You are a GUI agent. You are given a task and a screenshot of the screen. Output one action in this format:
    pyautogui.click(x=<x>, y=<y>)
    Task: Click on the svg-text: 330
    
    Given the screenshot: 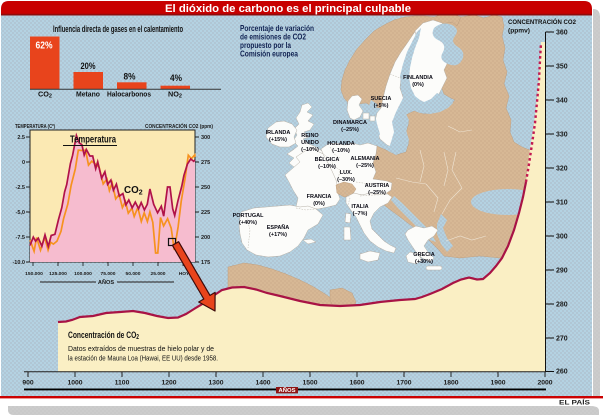 What is the action you would take?
    pyautogui.click(x=562, y=135)
    